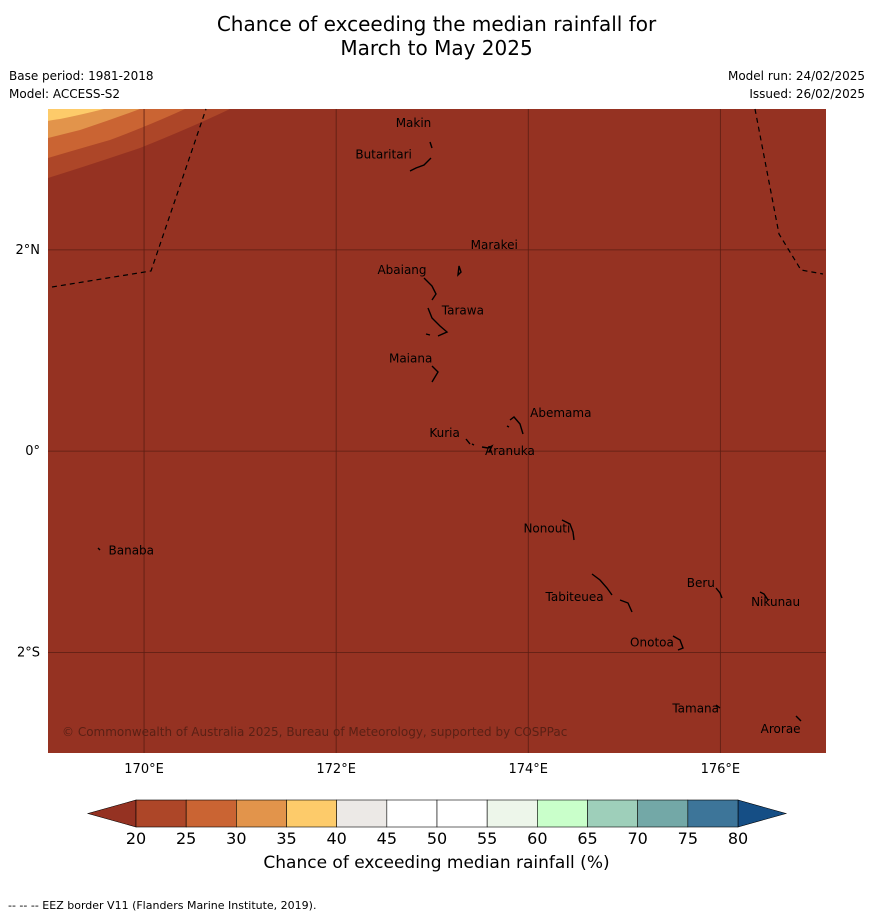 Image resolution: width=873 pixels, height=919 pixels. Describe the element at coordinates (436, 48) in the screenshot. I see `title-line-2: March to May 2025` at that location.